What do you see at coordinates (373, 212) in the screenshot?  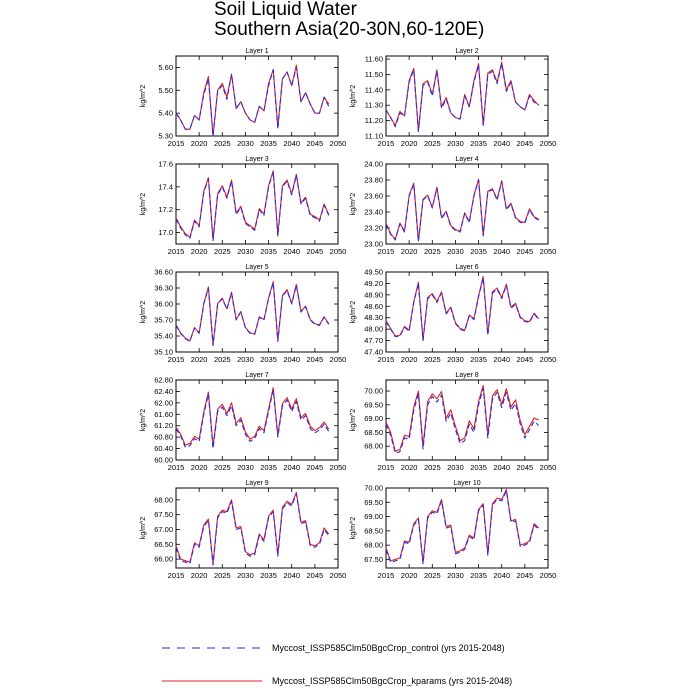 I see `y-tick-label: 23.40` at bounding box center [373, 212].